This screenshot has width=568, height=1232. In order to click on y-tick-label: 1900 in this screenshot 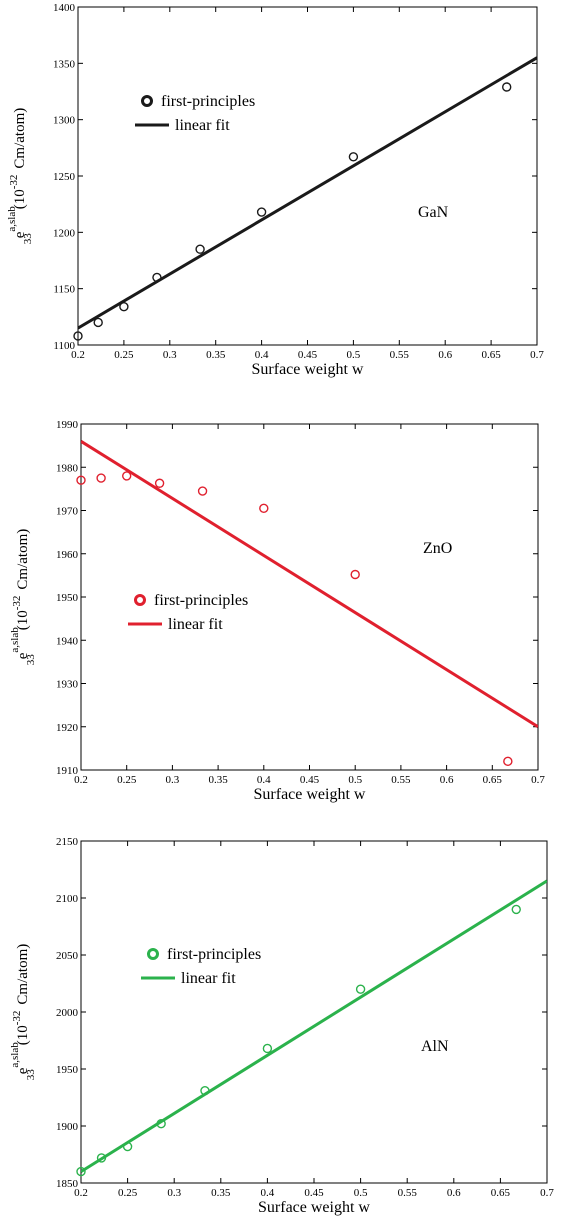, I will do `click(67, 1127)`.